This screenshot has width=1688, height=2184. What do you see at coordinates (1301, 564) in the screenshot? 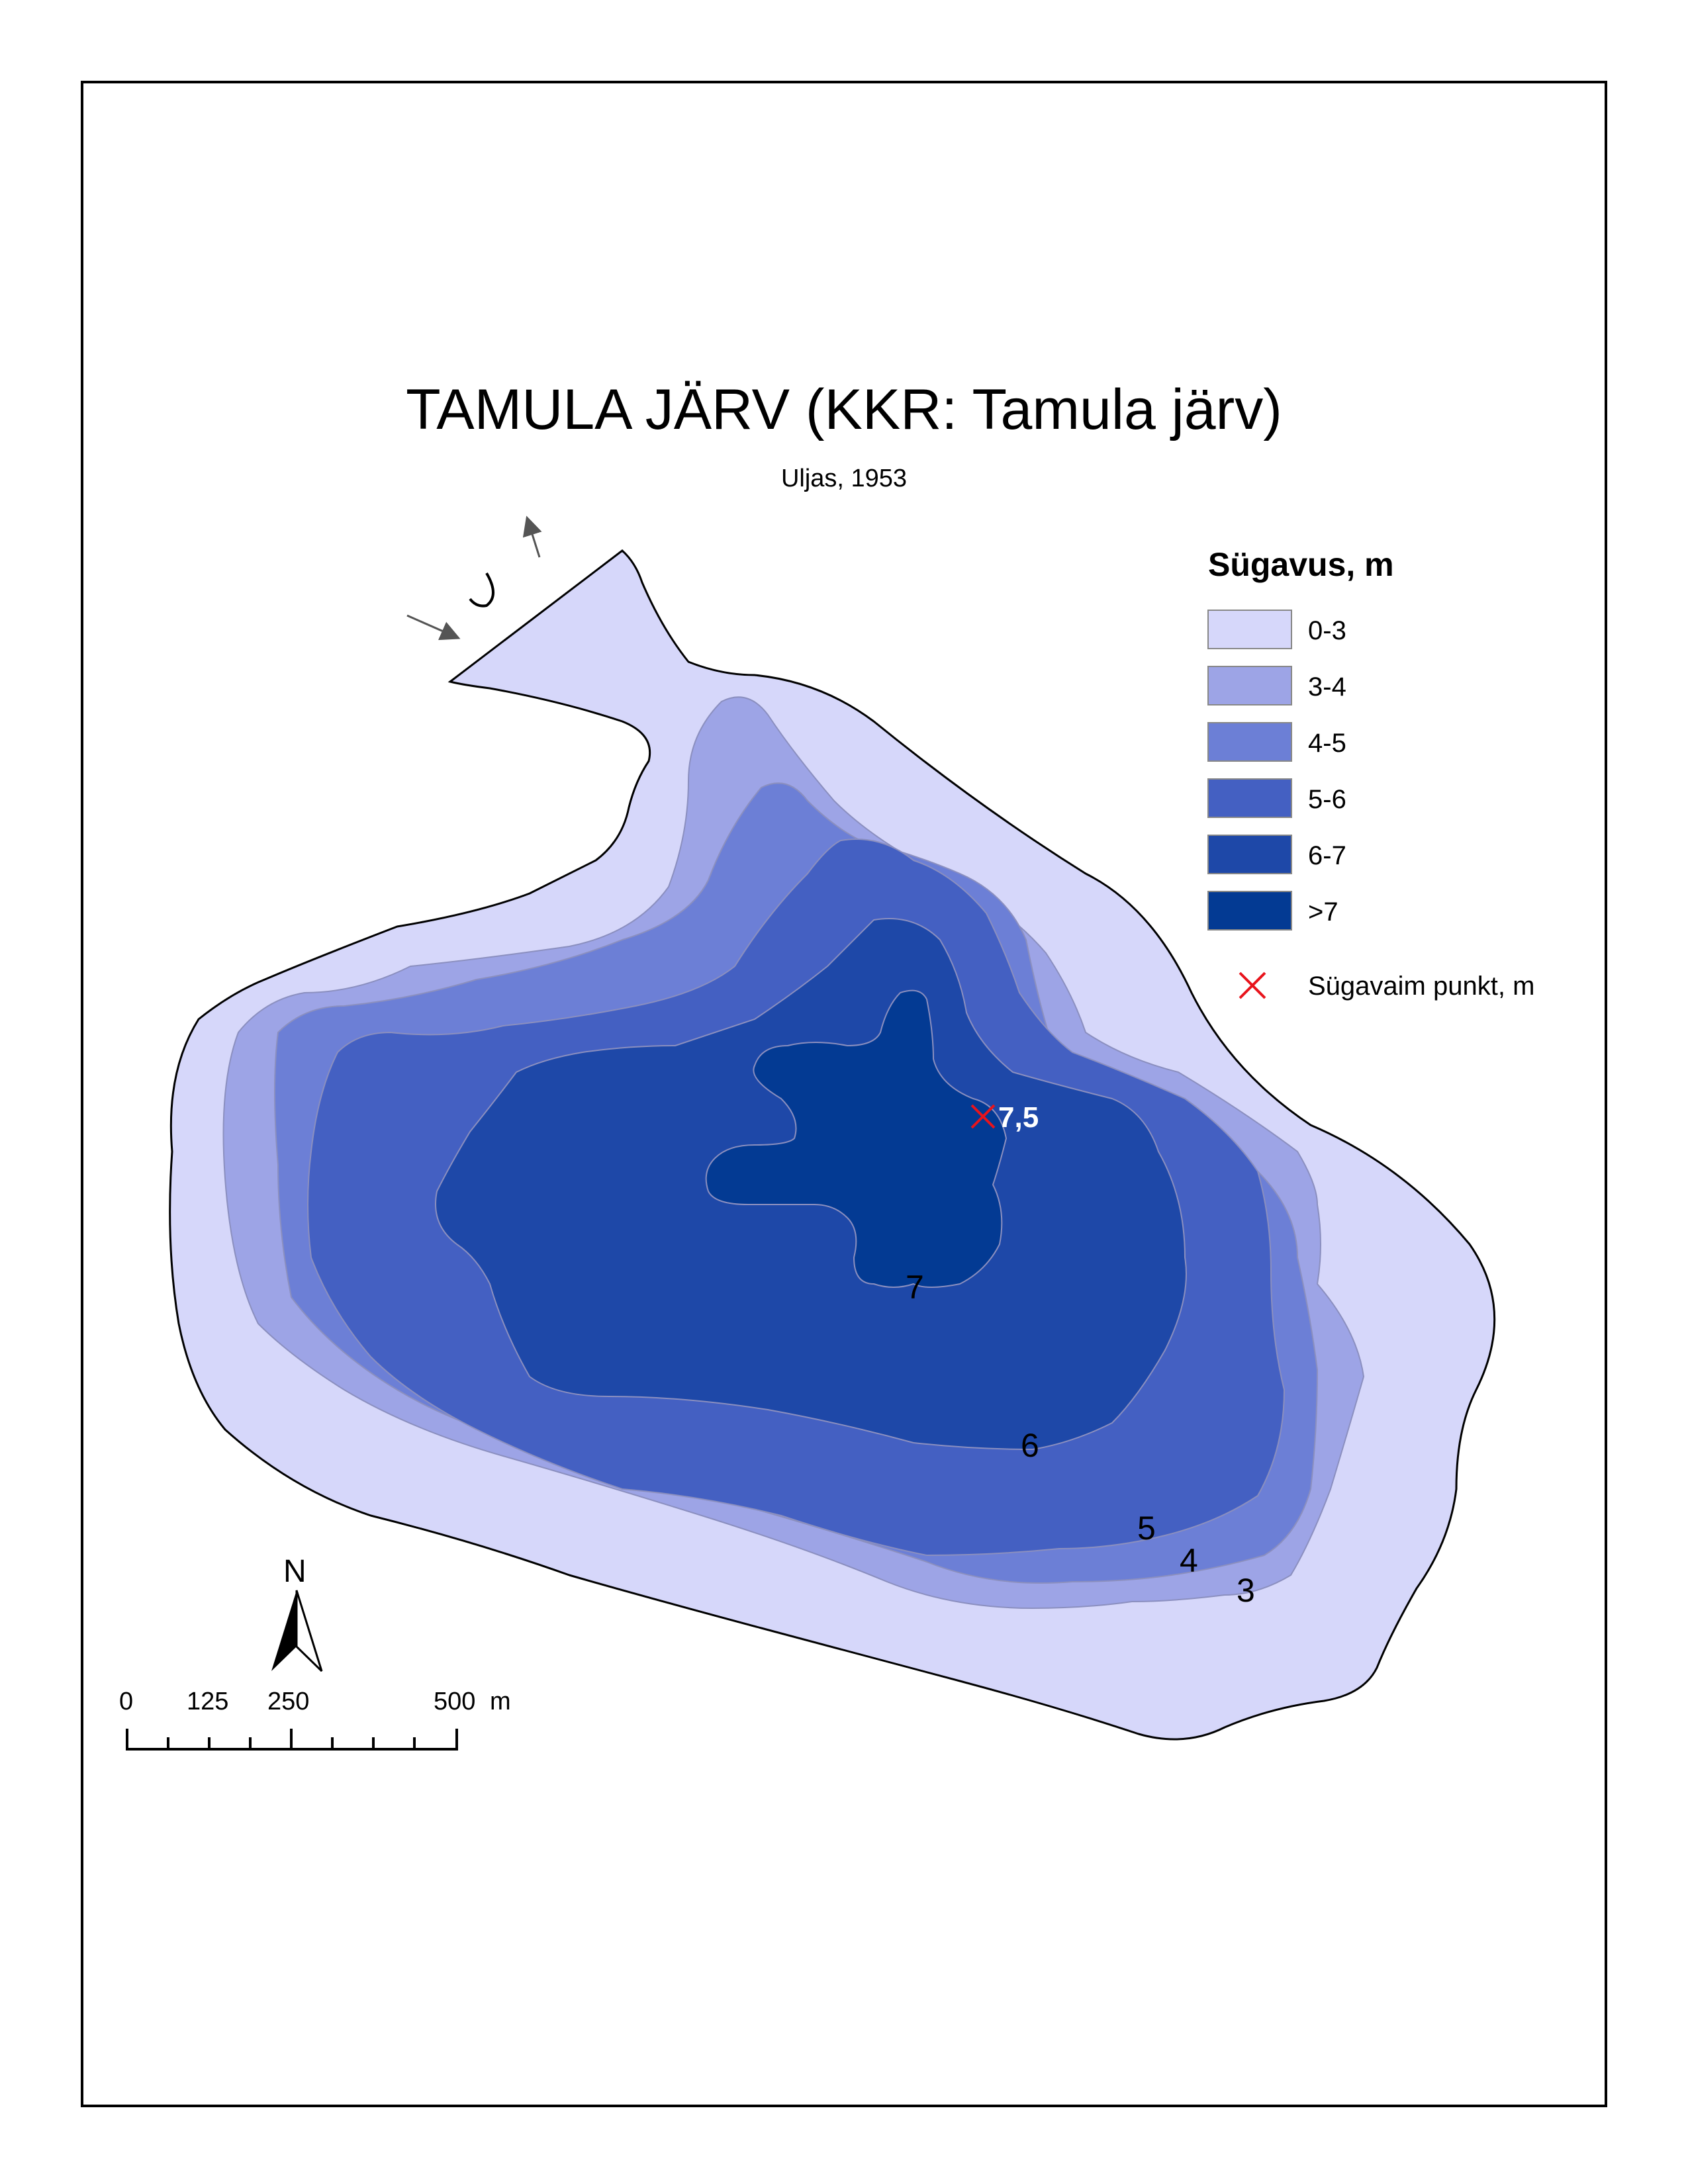
I see `legend-heading: Sügavus, m` at bounding box center [1301, 564].